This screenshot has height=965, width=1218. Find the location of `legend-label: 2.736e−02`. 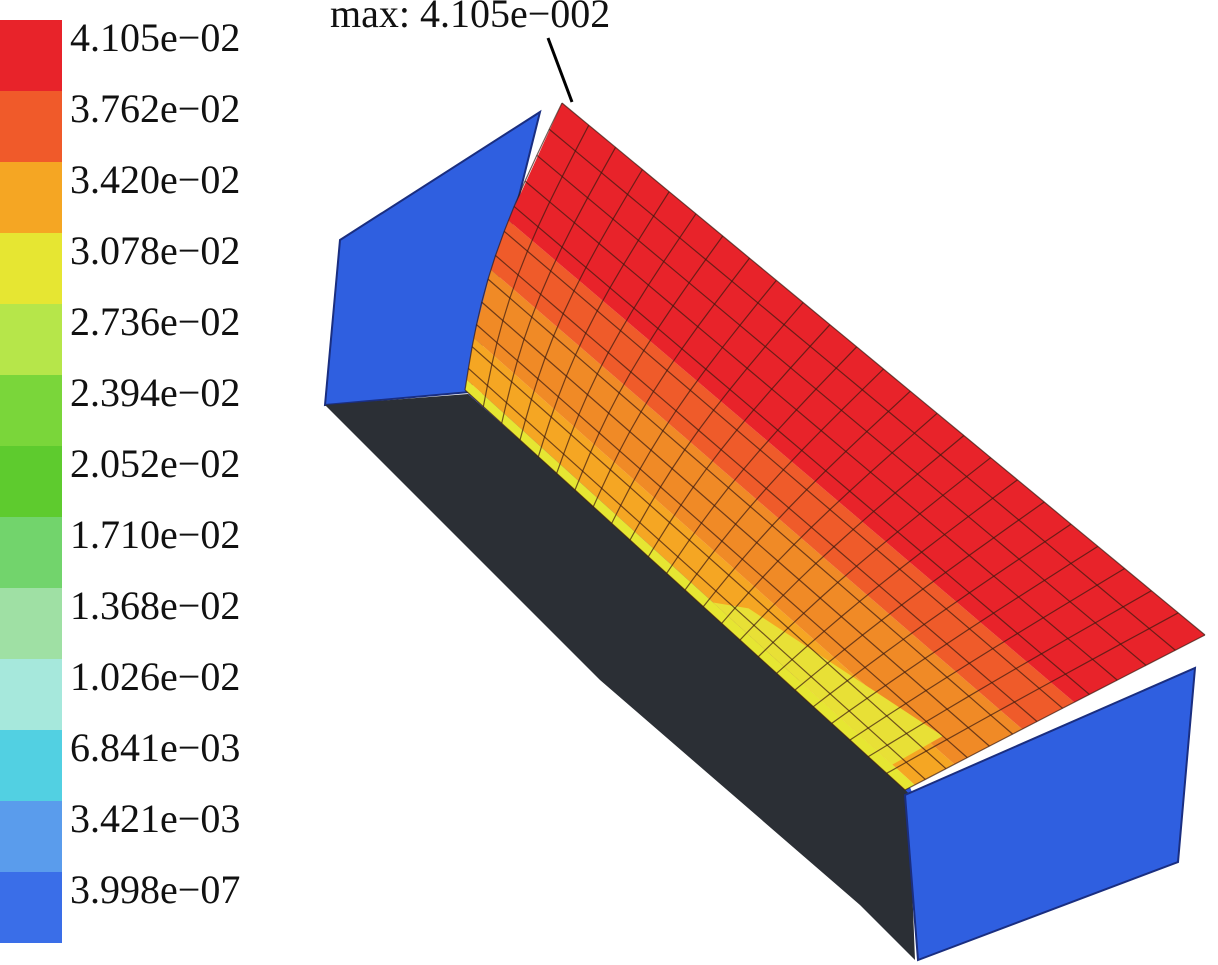

legend-label: 2.736e−02 is located at coordinates (155, 321).